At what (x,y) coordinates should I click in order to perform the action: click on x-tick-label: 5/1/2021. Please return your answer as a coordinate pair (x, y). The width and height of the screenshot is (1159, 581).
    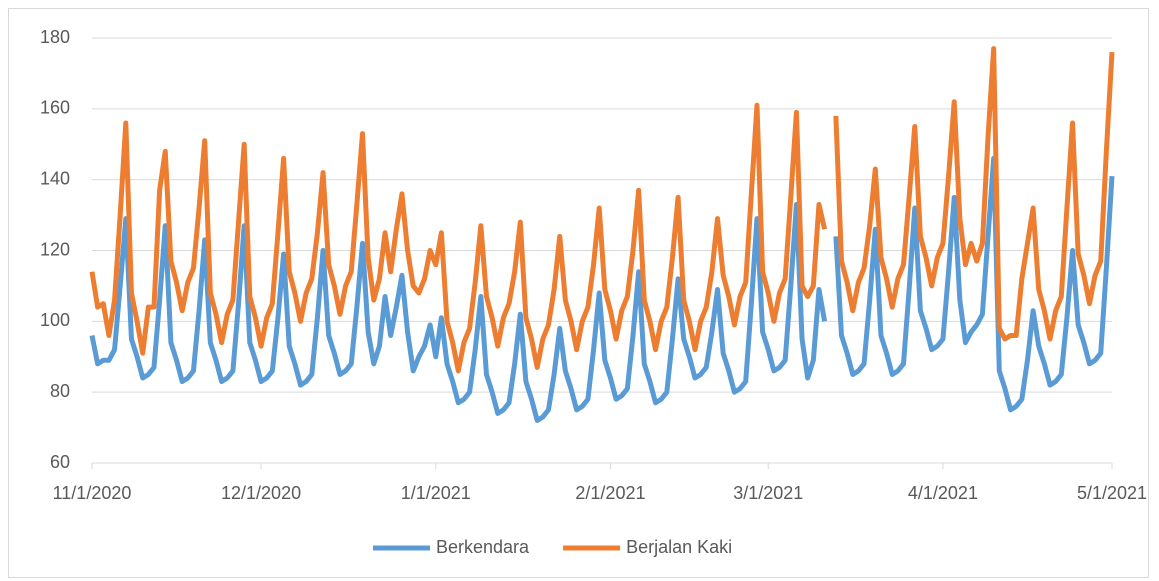
    Looking at the image, I should click on (1112, 493).